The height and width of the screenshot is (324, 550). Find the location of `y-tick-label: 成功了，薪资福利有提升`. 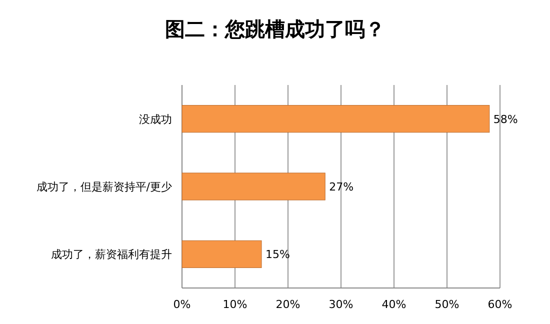

y-tick-label: 成功了，薪资福利有提升 is located at coordinates (111, 255).